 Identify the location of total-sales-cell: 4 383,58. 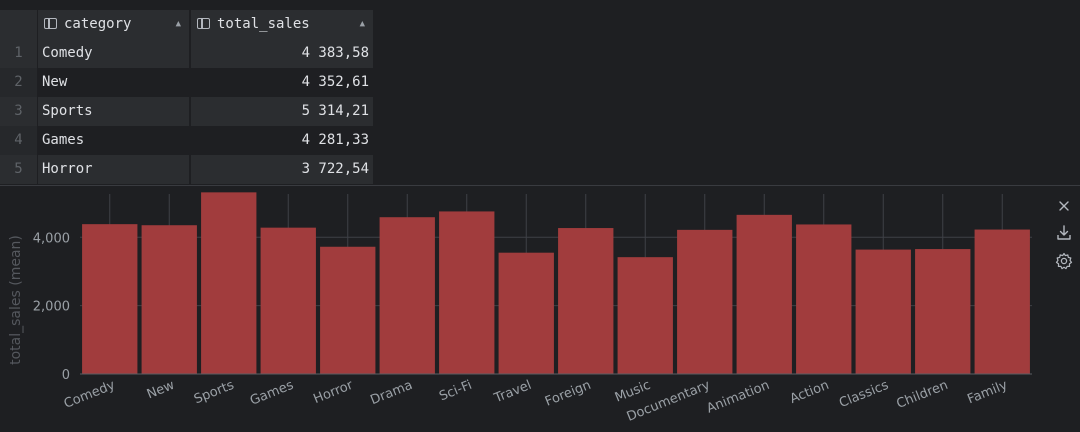
(281, 53).